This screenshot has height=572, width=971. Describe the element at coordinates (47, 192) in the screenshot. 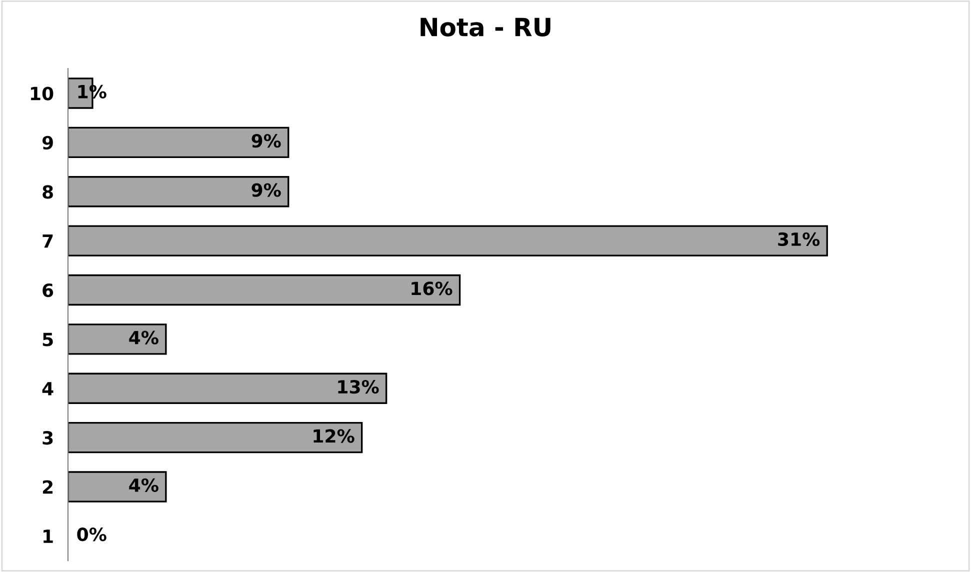

I see `y-tick-label: 8` at that location.